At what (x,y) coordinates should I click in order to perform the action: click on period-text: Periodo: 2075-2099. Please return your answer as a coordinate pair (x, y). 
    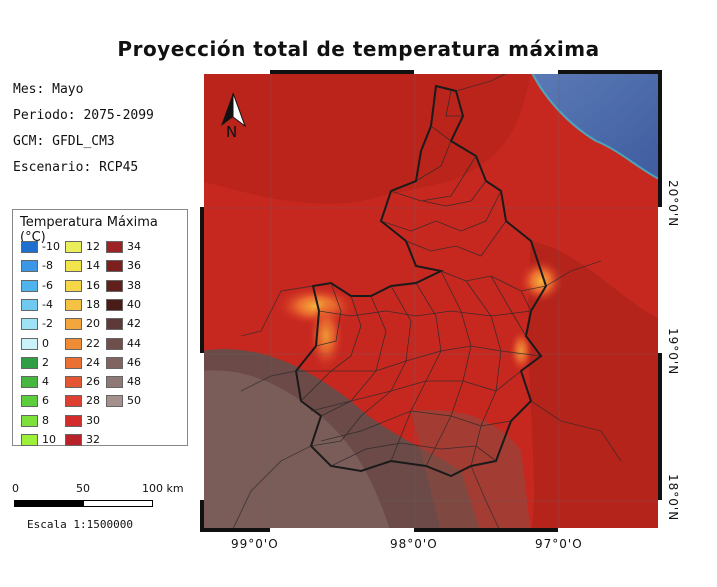
    Looking at the image, I should click on (83, 115).